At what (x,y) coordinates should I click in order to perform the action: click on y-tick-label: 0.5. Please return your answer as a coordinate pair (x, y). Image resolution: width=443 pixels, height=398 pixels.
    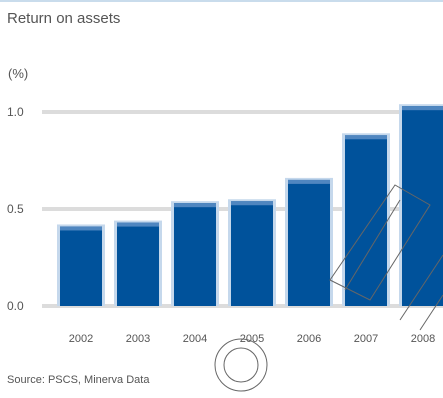
    Looking at the image, I should click on (15, 209).